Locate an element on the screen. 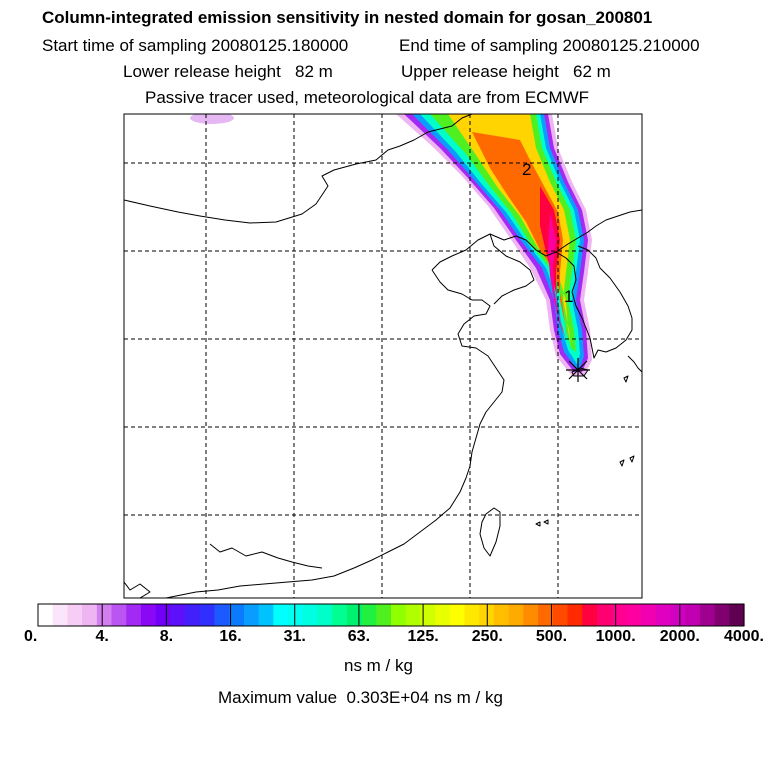 This screenshot has width=768, height=768. lower-release: Lower release height 82 m is located at coordinates (228, 72).